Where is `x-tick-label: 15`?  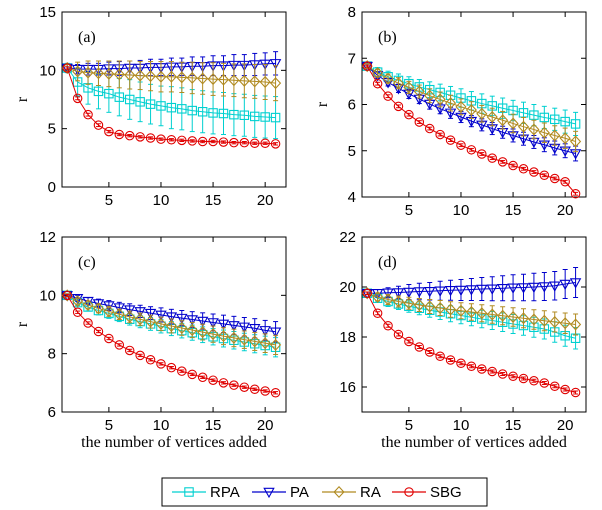 x-tick-label: 15 is located at coordinates (213, 425).